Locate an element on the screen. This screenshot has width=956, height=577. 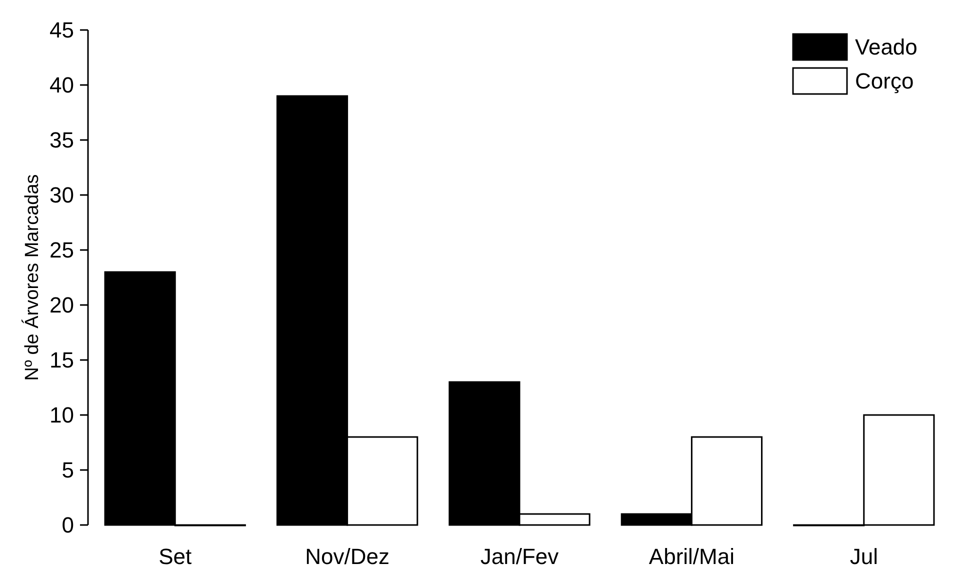
y-tick-label: 15 is located at coordinates (62, 360).